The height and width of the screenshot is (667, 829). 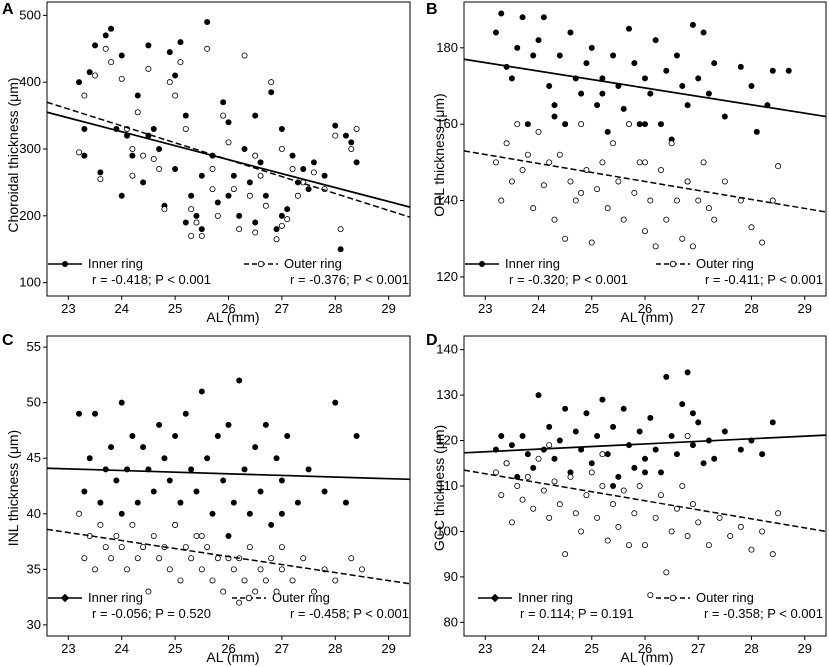 I want to click on panel-a-xtick-label: 25, so click(x=175, y=308).